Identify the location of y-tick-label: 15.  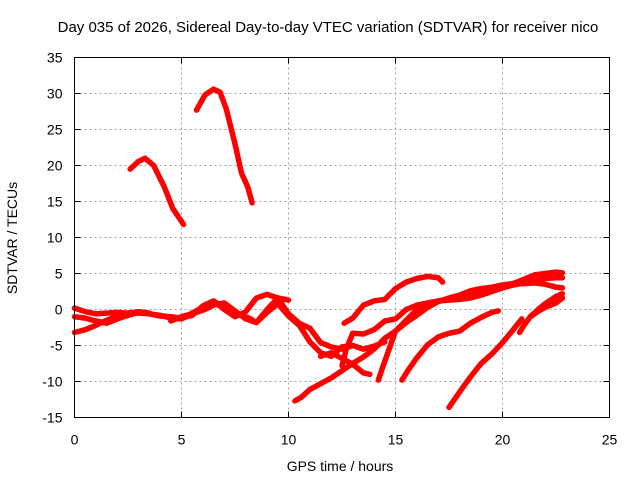
(55, 202).